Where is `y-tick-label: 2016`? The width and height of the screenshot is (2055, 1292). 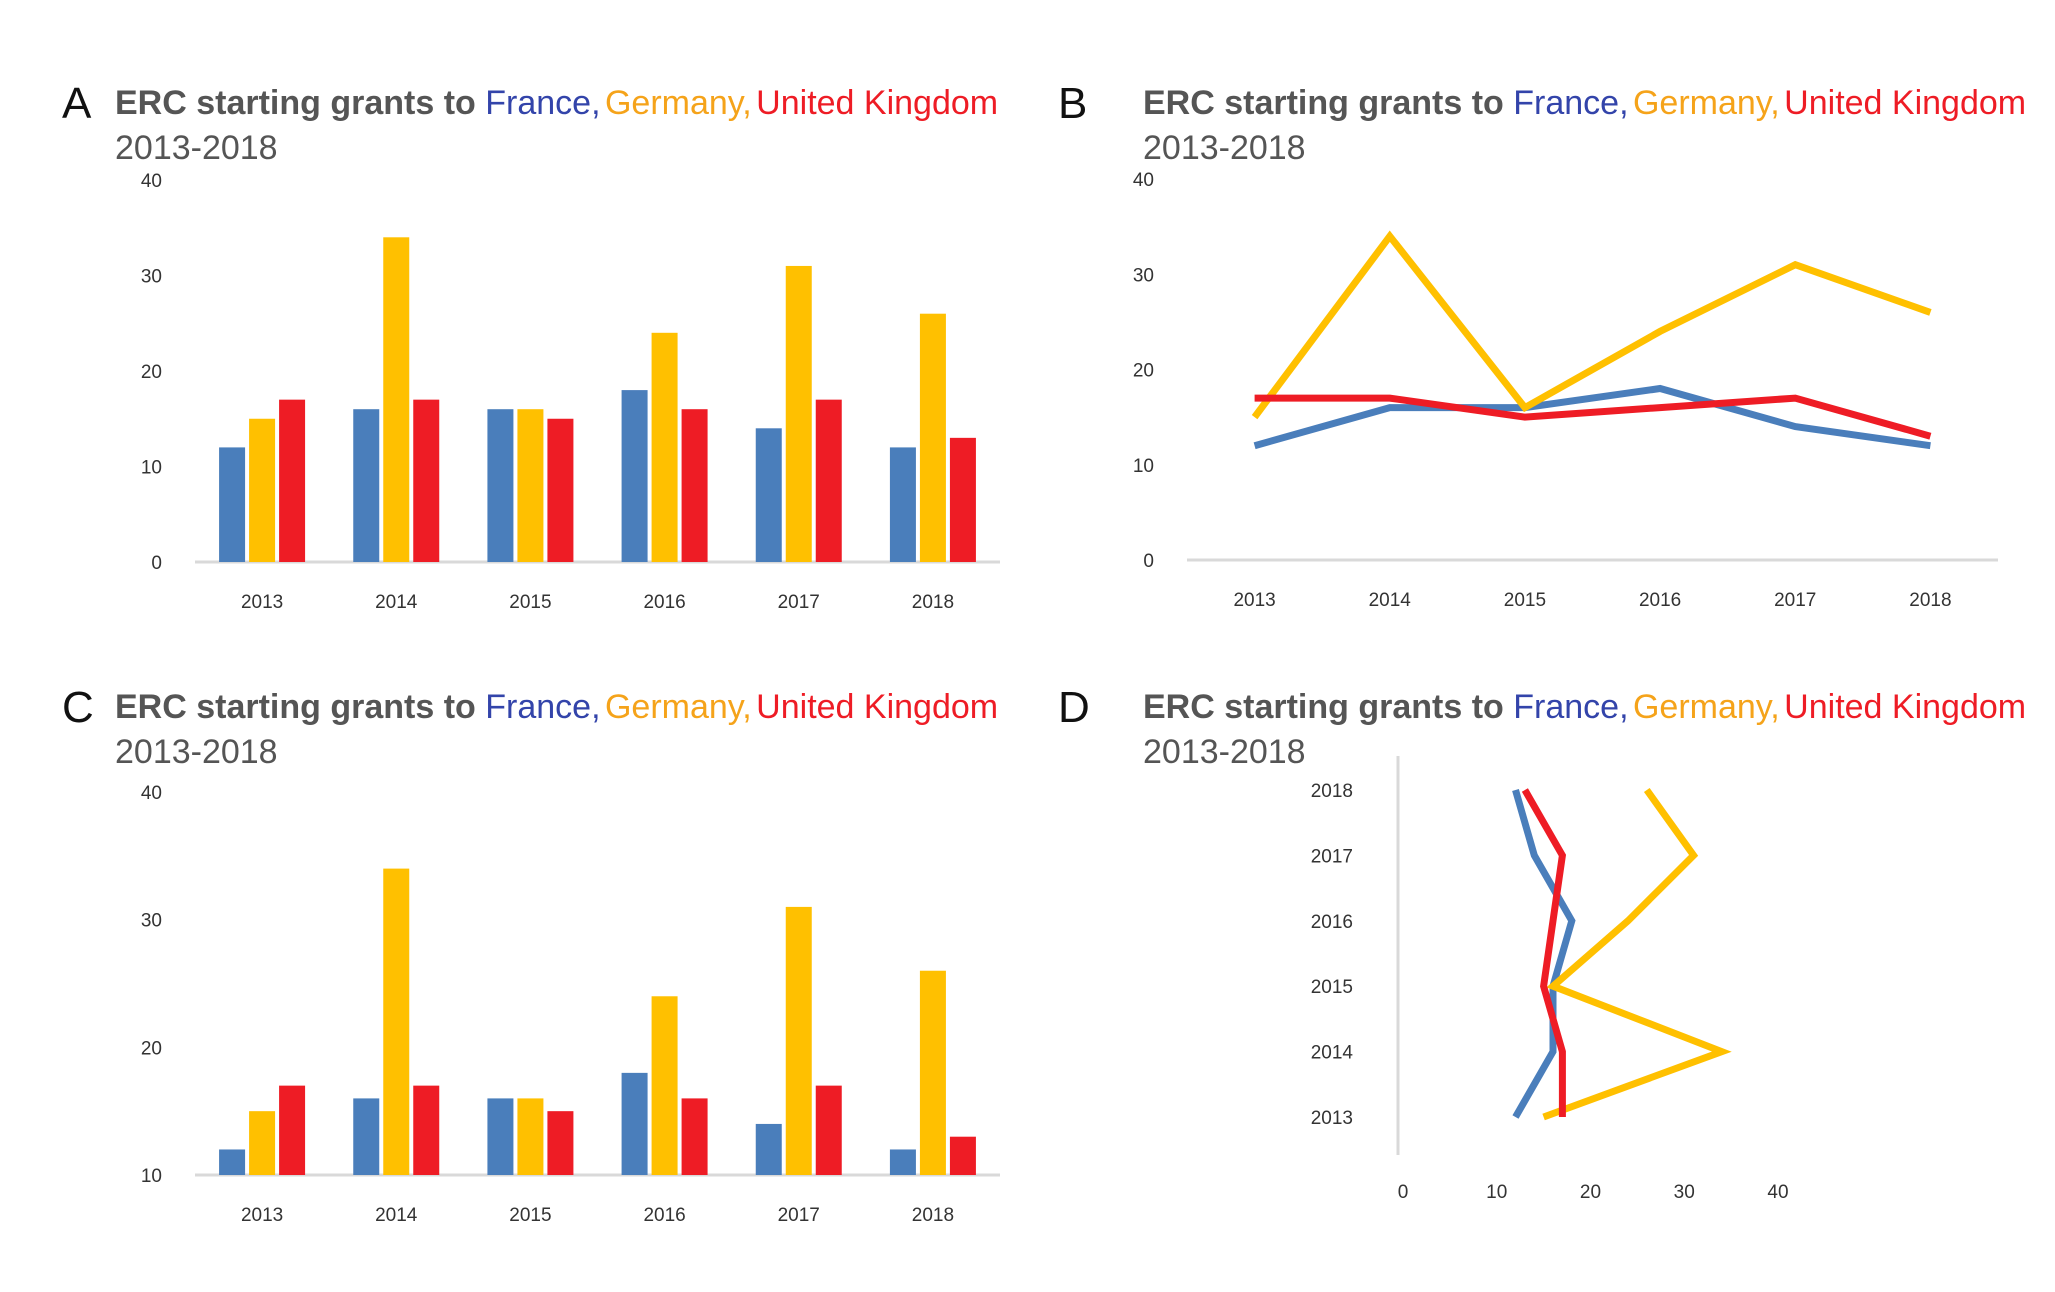 y-tick-label: 2016 is located at coordinates (1332, 922).